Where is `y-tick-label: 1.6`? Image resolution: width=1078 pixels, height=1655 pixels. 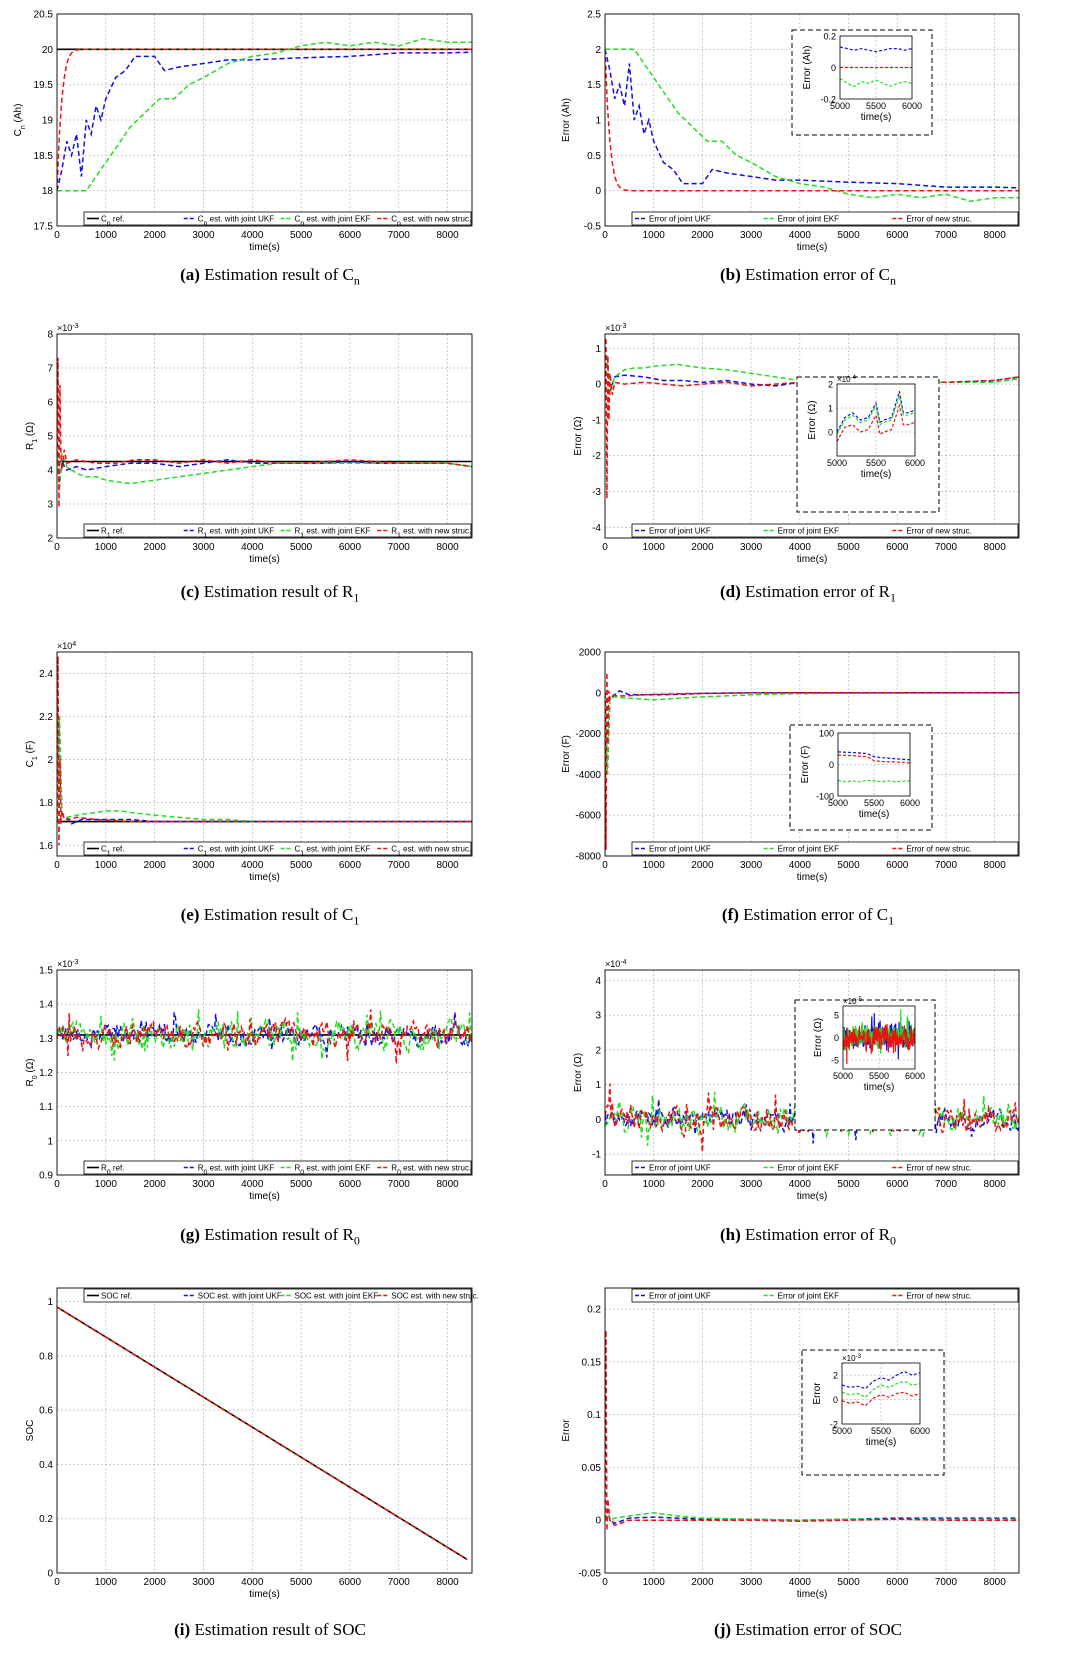 y-tick-label: 1.6 is located at coordinates (46, 846).